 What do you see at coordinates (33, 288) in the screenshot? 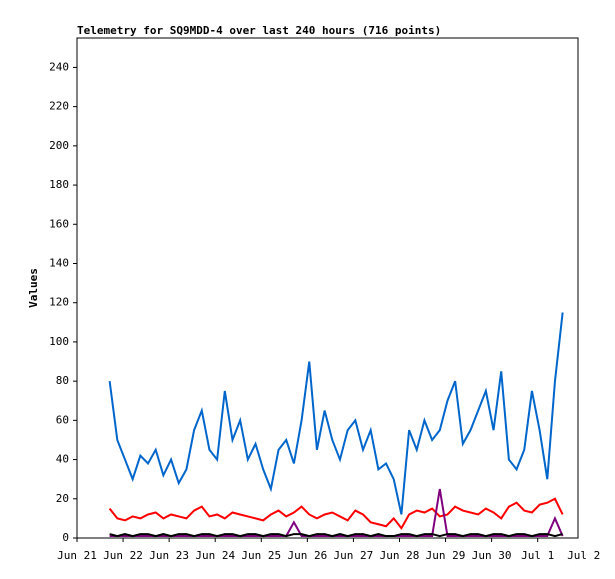
I see `y-axis-label: Values` at bounding box center [33, 288].